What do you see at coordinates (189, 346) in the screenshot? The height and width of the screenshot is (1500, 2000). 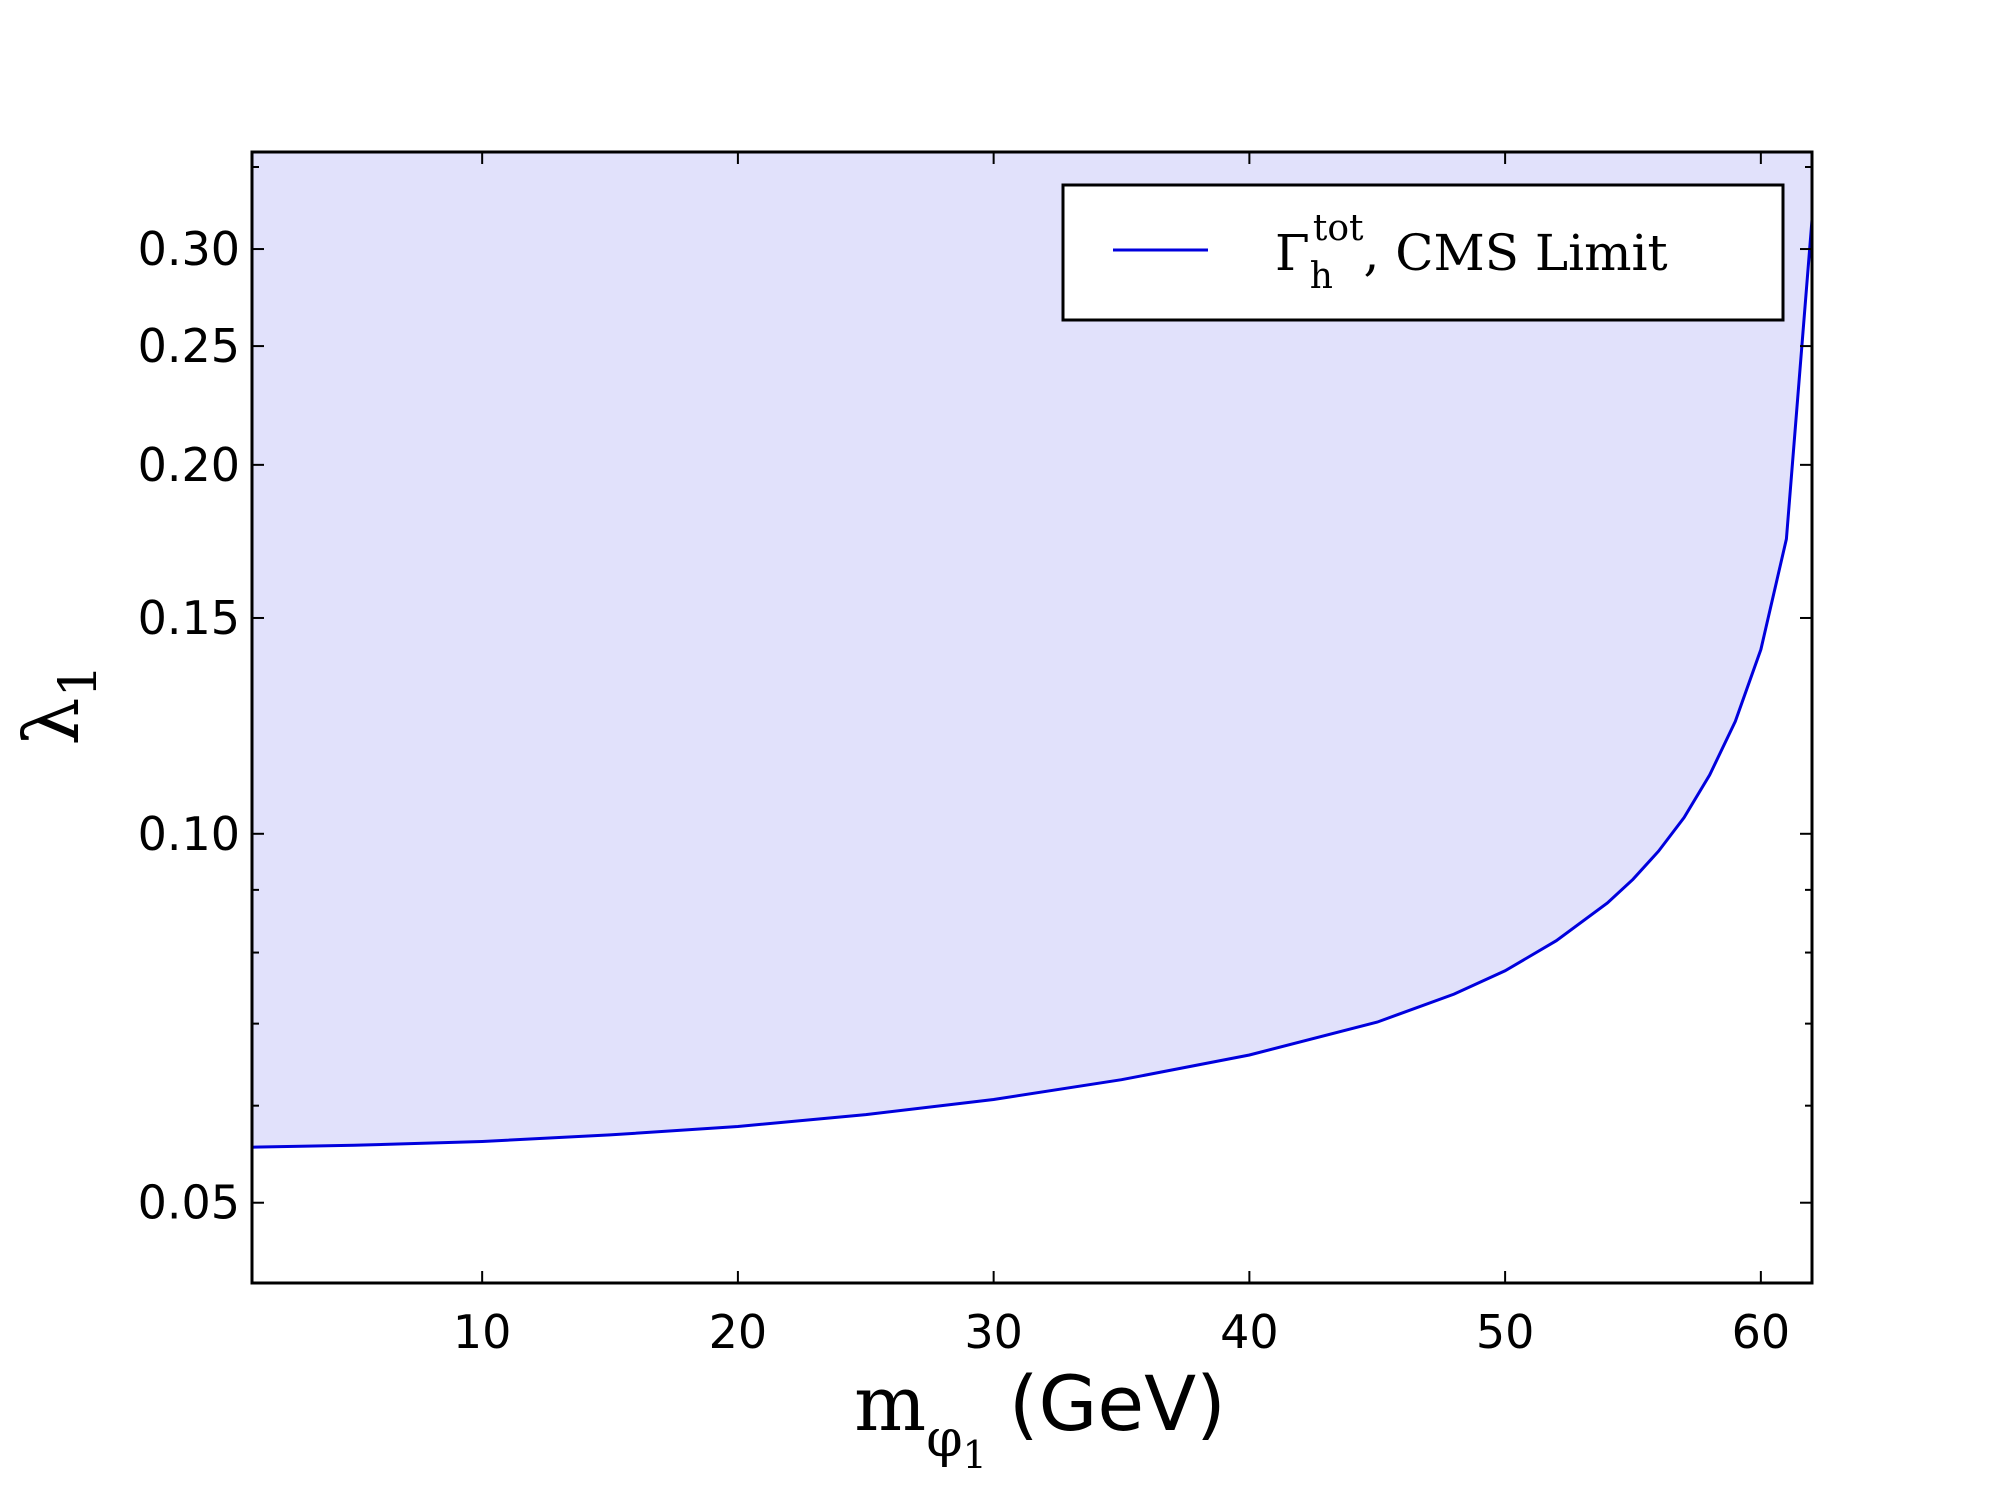 I see `y-tick-label: 0.25` at bounding box center [189, 346].